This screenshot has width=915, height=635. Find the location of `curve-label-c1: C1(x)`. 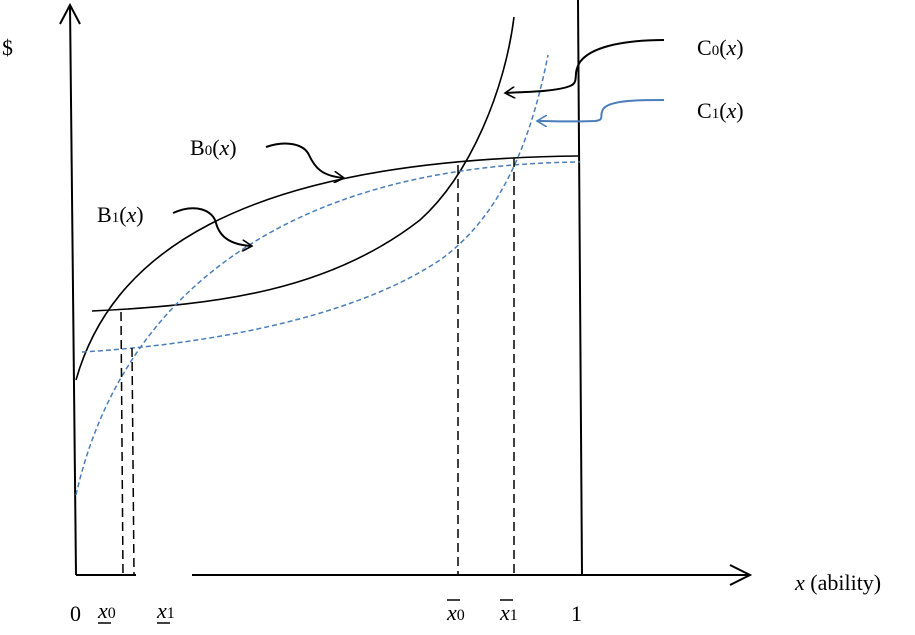

curve-label-c1: C1(x) is located at coordinates (720, 110).